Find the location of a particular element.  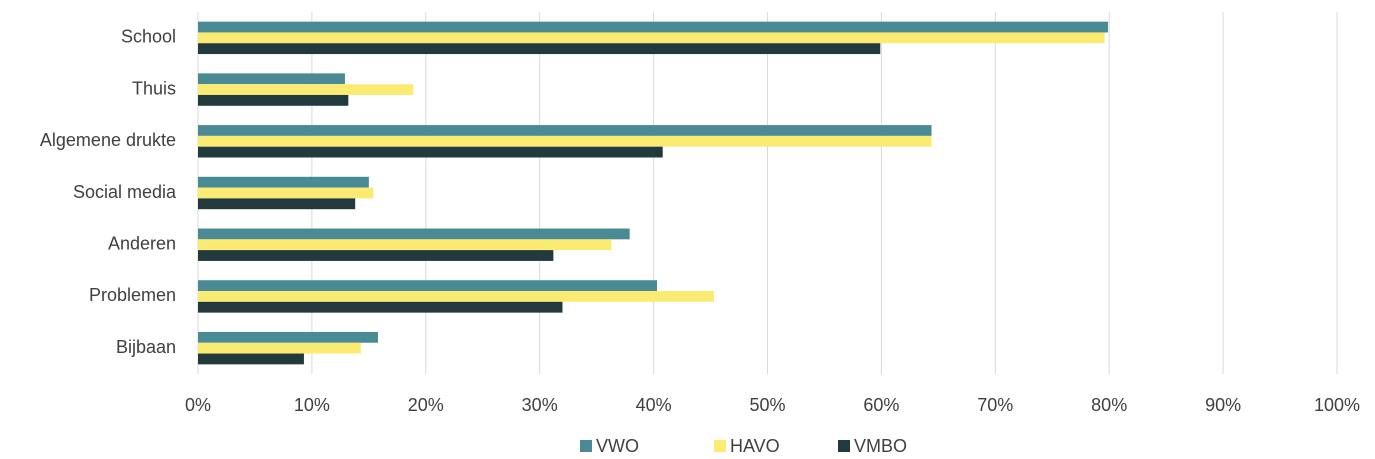

legend-label: VMBO is located at coordinates (880, 446).